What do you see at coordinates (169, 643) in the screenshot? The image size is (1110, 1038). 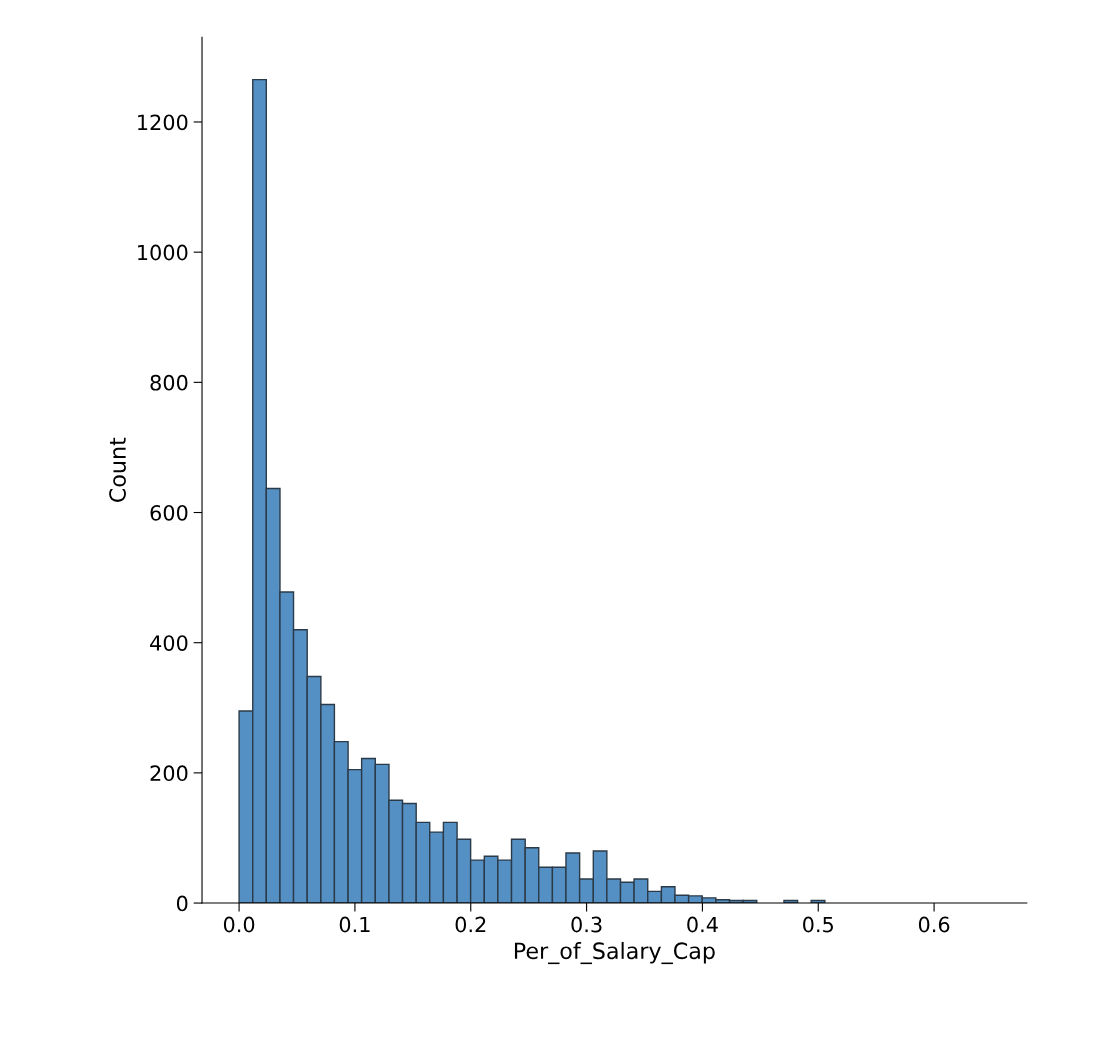 I see `y-tick-label: 400` at bounding box center [169, 643].